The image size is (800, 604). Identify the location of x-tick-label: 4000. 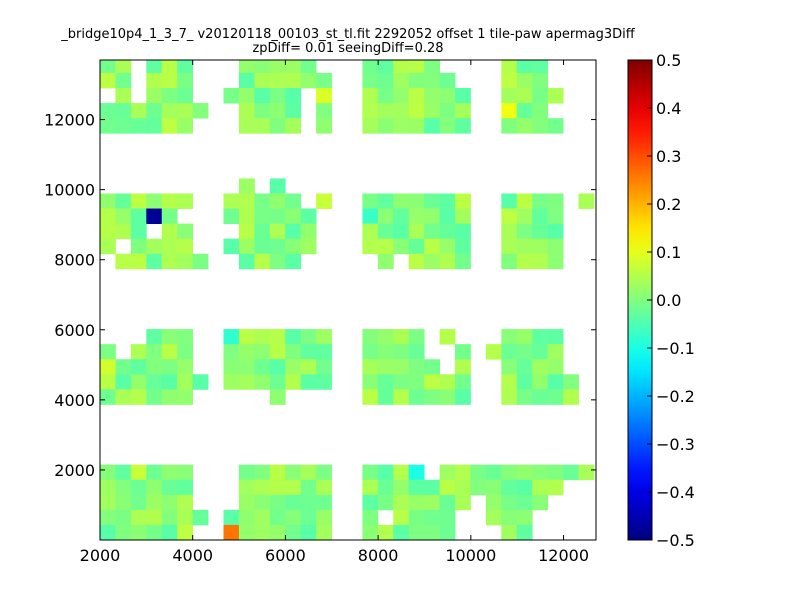
(192, 555).